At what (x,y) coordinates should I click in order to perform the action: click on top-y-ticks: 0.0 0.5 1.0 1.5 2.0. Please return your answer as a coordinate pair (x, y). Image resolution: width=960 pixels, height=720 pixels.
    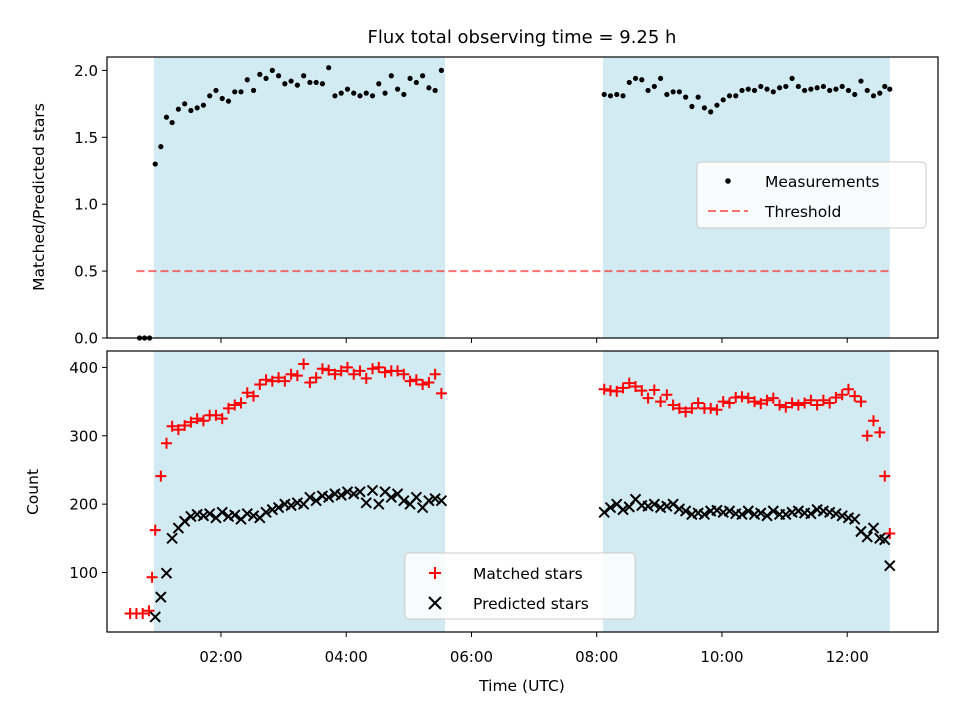
    Looking at the image, I should click on (90, 205).